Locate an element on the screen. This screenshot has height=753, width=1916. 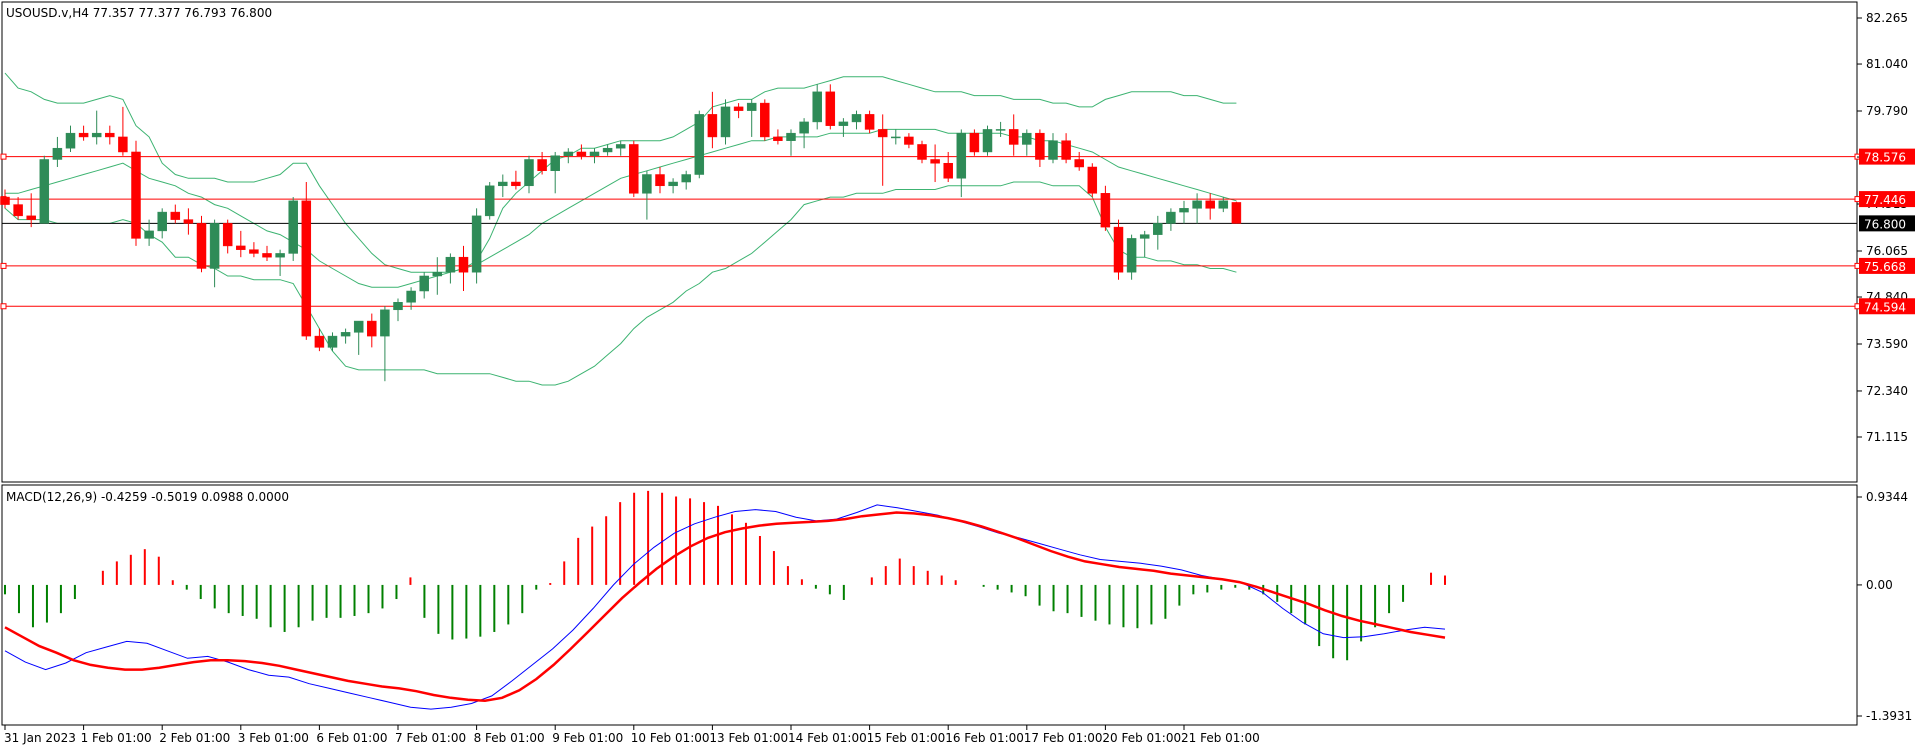
time-tick-label-2: 2 Feb 01:00 is located at coordinates (194, 738).